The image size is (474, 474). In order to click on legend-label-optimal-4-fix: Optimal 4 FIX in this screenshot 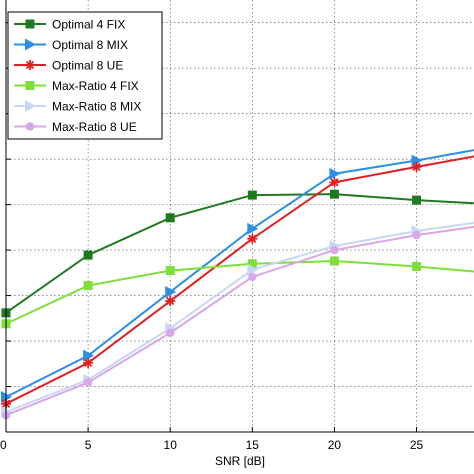, I will do `click(88, 25)`.